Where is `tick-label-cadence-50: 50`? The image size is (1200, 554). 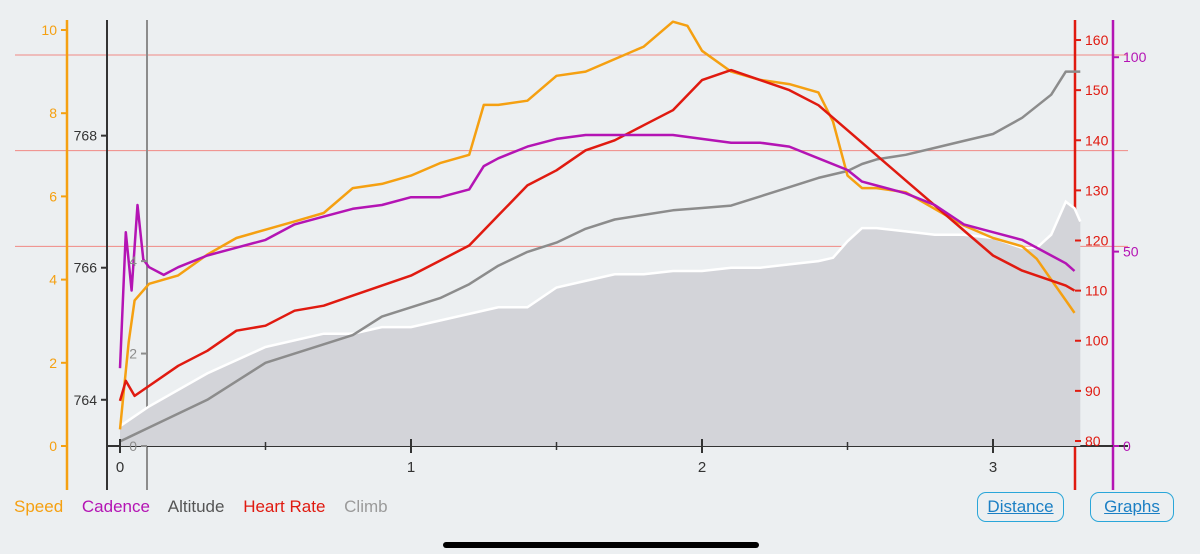
tick-label-cadence-50: 50 is located at coordinates (1131, 252).